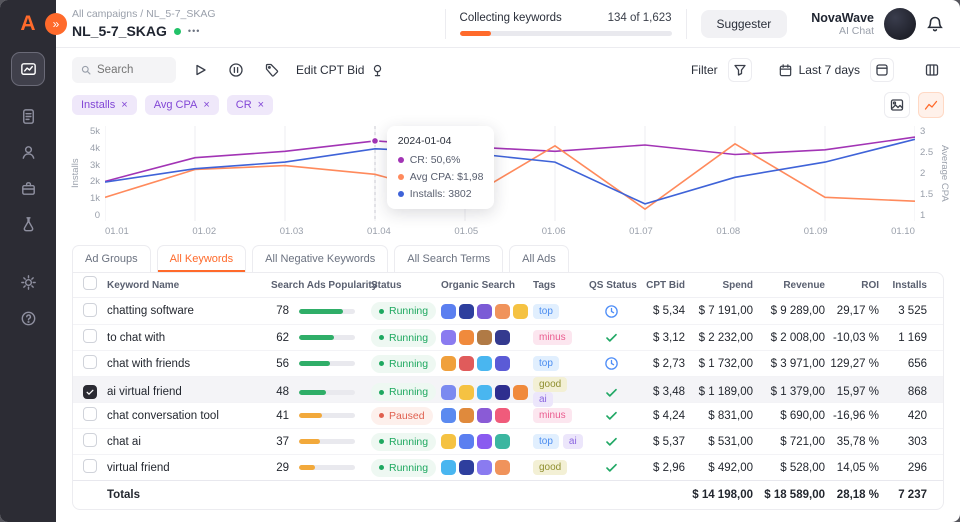  What do you see at coordinates (877, 23) in the screenshot?
I see `user-block: NovaWave AI Chat` at bounding box center [877, 23].